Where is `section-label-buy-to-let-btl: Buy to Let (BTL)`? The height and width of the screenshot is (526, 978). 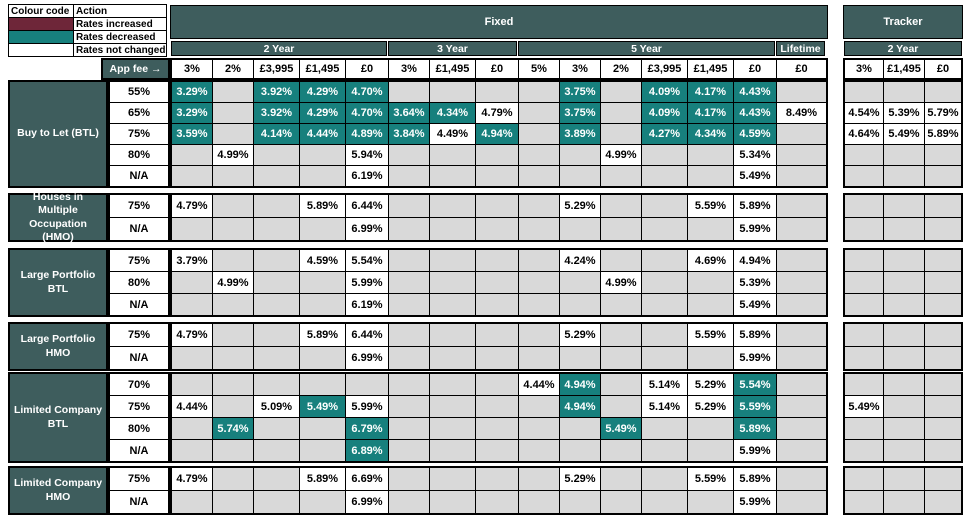 section-label-buy-to-let-btl: Buy to Let (BTL) is located at coordinates (58, 134).